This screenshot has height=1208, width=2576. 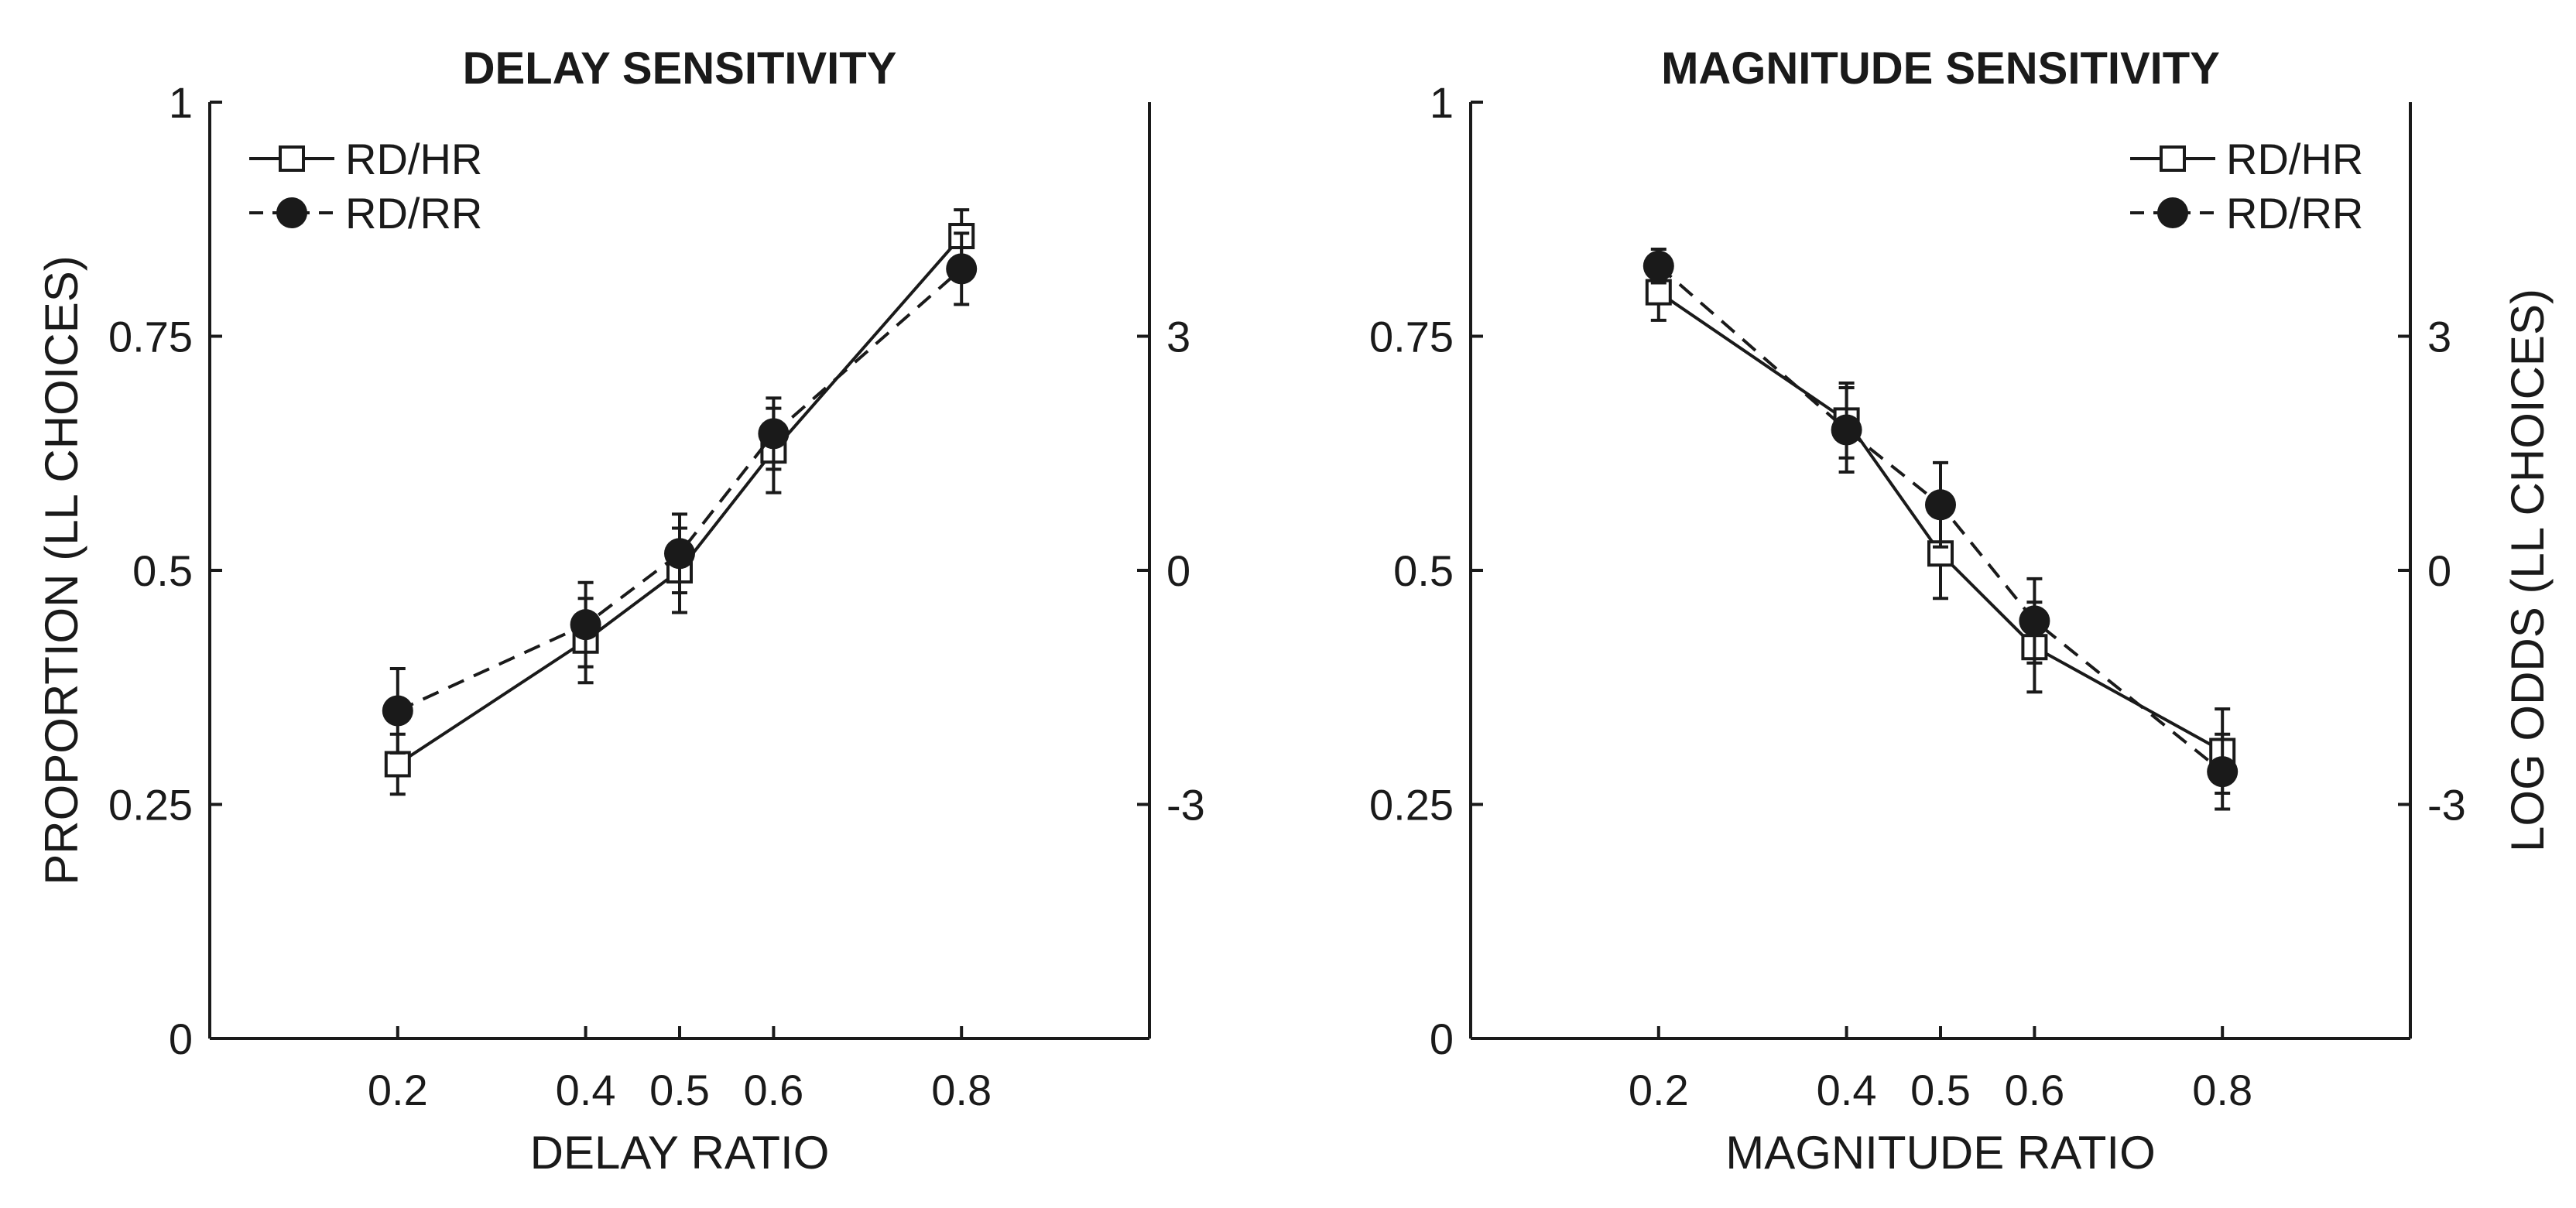 I want to click on y-axis-label: PROPORTION (LL CHOICES), so click(x=61, y=570).